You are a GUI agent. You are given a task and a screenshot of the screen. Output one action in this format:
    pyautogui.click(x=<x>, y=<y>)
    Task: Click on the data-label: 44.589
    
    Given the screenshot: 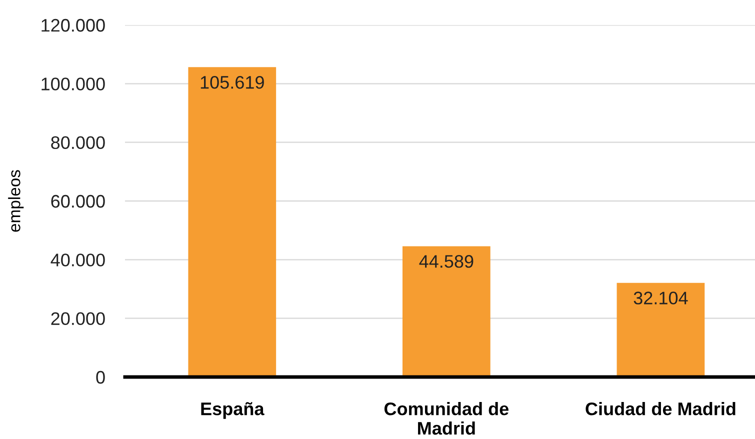 What is the action you would take?
    pyautogui.click(x=446, y=261)
    